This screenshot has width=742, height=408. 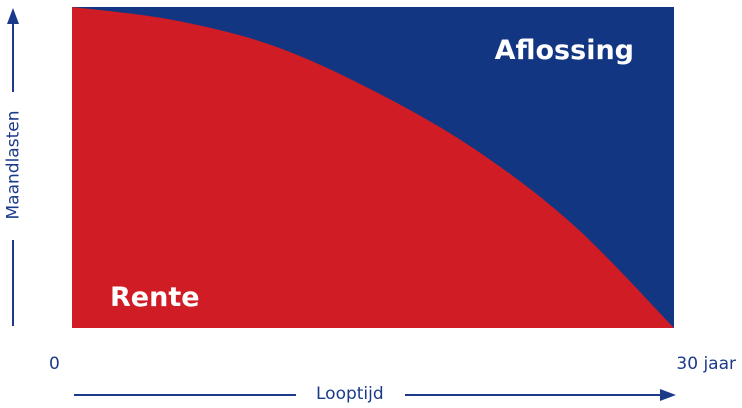 I want to click on x-tick-end: 30 jaar, so click(x=706, y=364).